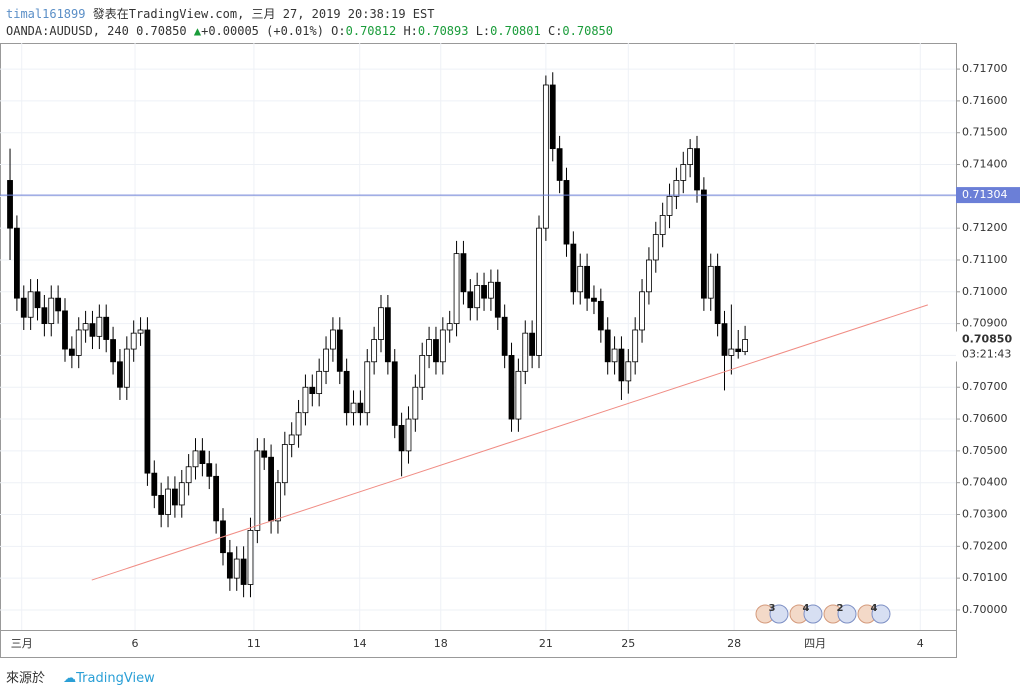 The width and height of the screenshot is (1020, 693). Describe the element at coordinates (443, 31) in the screenshot. I see `h-value: 0.70893` at that location.